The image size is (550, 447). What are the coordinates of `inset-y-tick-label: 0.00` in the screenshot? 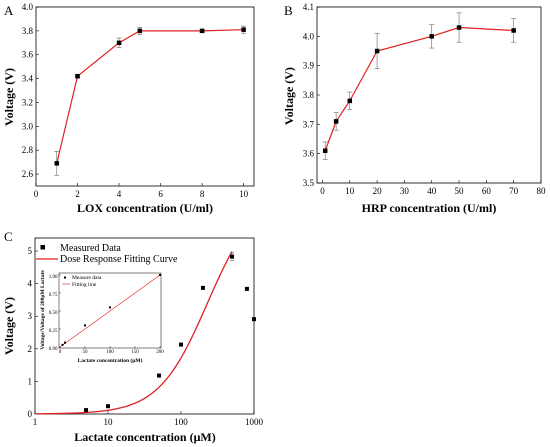 It's located at (53, 349).